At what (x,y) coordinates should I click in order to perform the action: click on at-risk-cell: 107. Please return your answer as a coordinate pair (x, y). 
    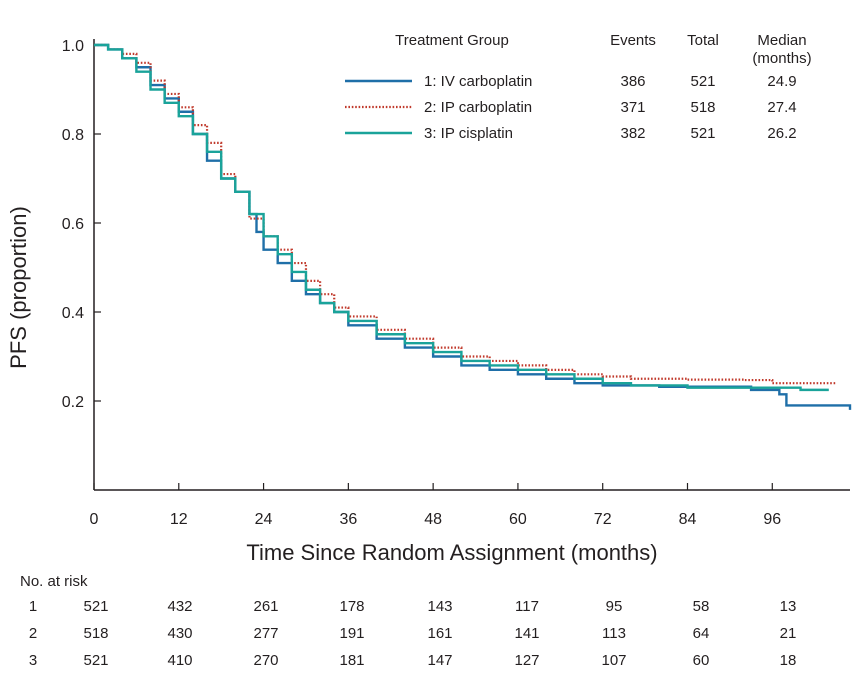
    Looking at the image, I should click on (613, 660).